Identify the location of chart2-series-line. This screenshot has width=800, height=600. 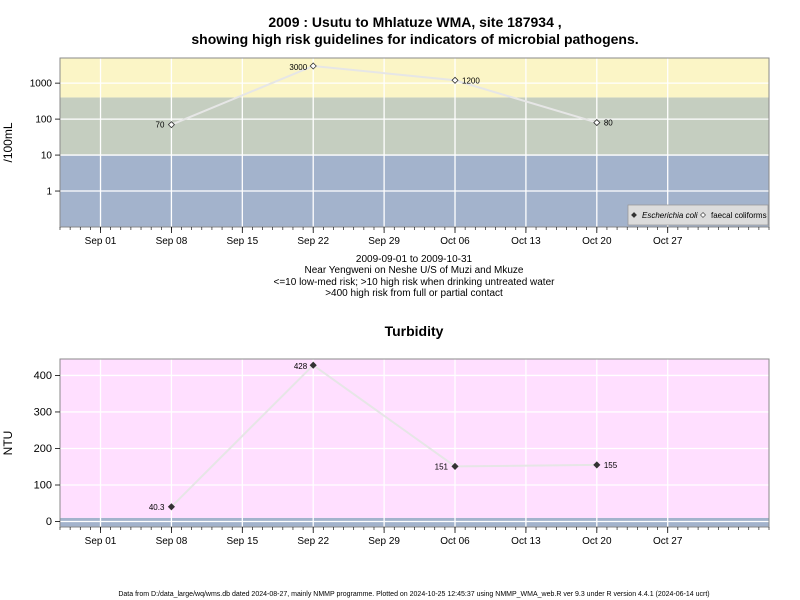
(383, 435).